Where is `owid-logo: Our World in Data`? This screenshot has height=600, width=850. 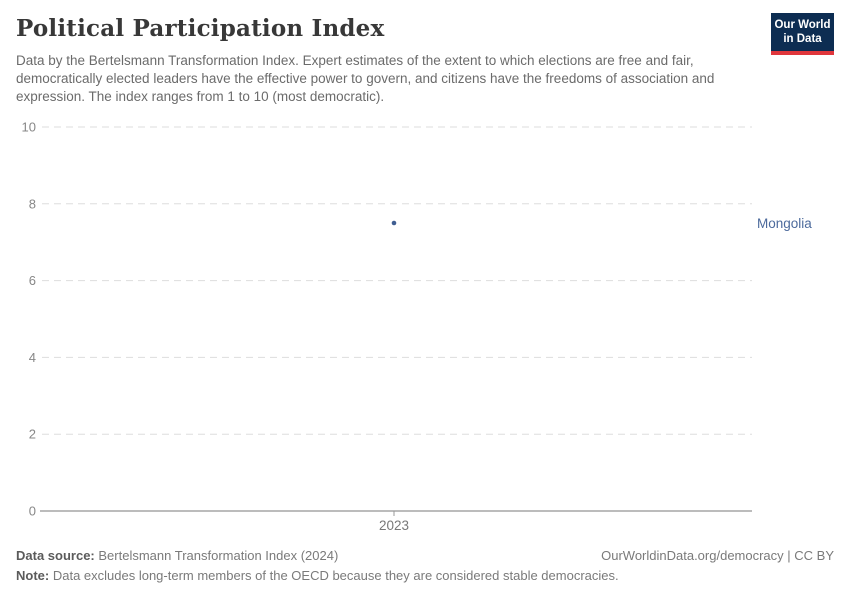 owid-logo: Our World in Data is located at coordinates (802, 34).